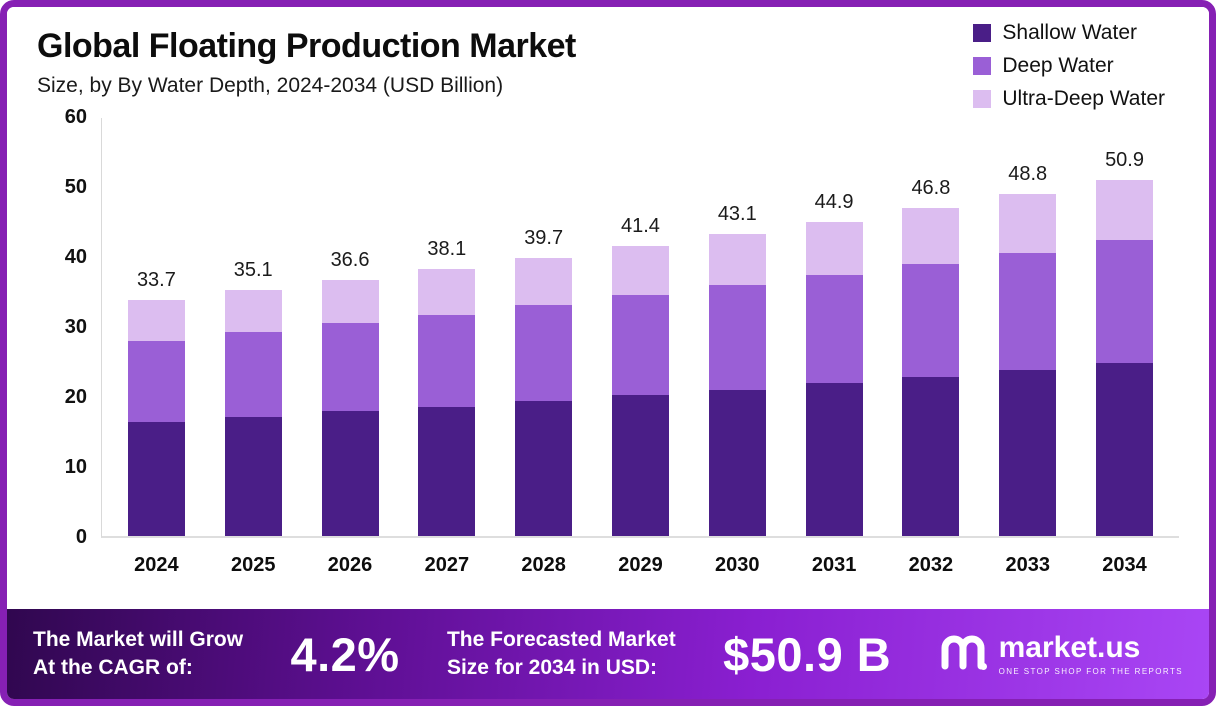 The height and width of the screenshot is (706, 1216). I want to click on marketus-logo-icon, so click(963, 654).